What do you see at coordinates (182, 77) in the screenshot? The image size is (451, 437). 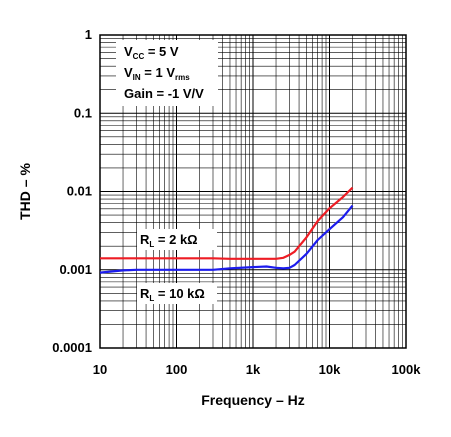 I see `condition-line-2-sub2: rms` at bounding box center [182, 77].